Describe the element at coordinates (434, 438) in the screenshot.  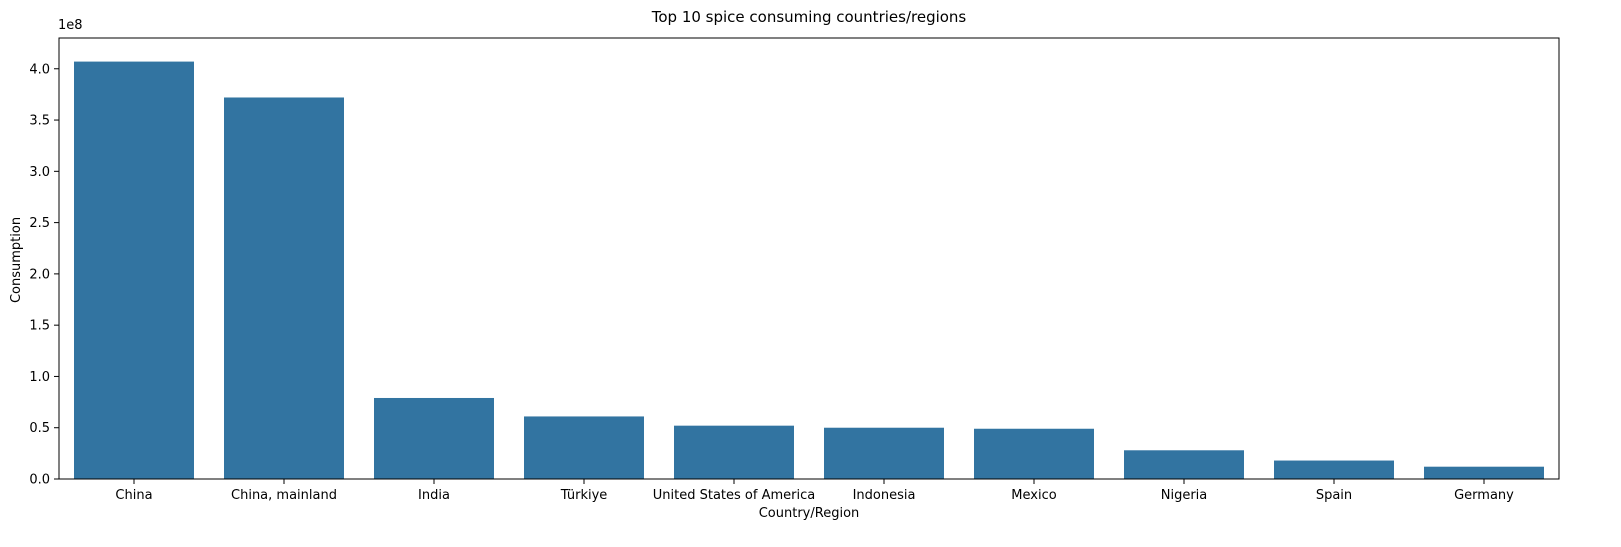
I see `bar-india` at that location.